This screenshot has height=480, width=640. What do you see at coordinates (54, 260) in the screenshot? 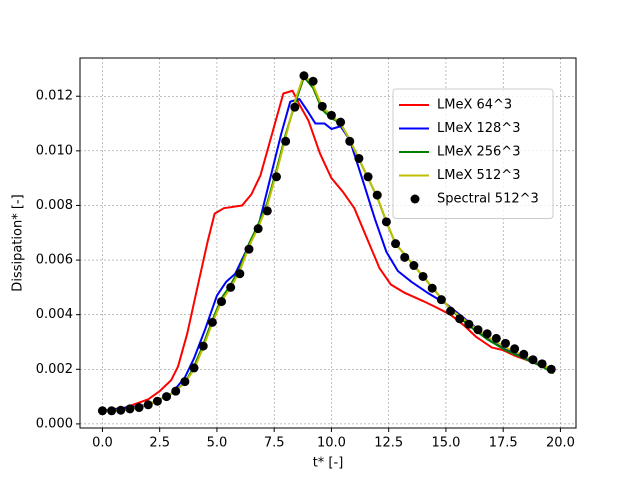
I see `y-tick-label: 0.006` at bounding box center [54, 260].